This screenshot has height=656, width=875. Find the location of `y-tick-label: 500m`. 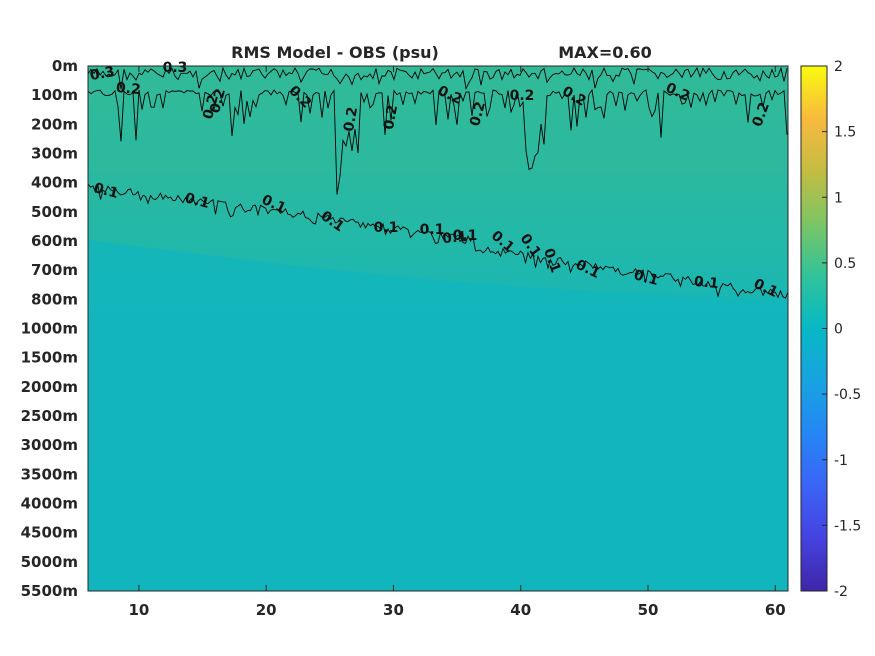

y-tick-label: 500m is located at coordinates (54, 212).